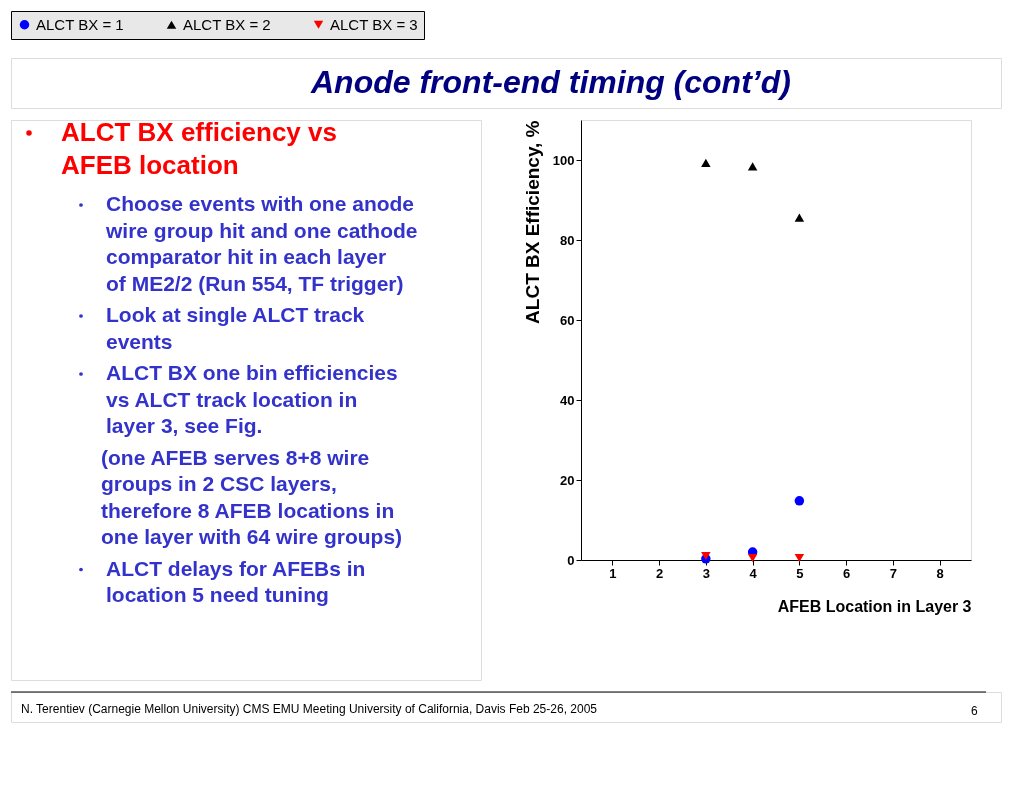  Describe the element at coordinates (252, 399) in the screenshot. I see `text: ALCT BX one bin efficiencies vs ALCT track location in layer 3, see Fig.` at that location.